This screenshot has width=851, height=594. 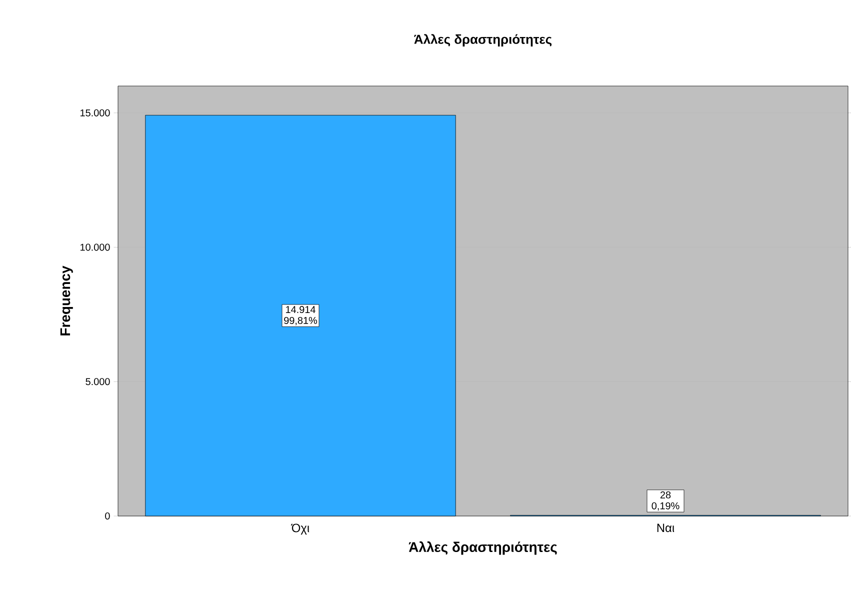 I want to click on data-label: 28 0,19%, so click(x=666, y=501).